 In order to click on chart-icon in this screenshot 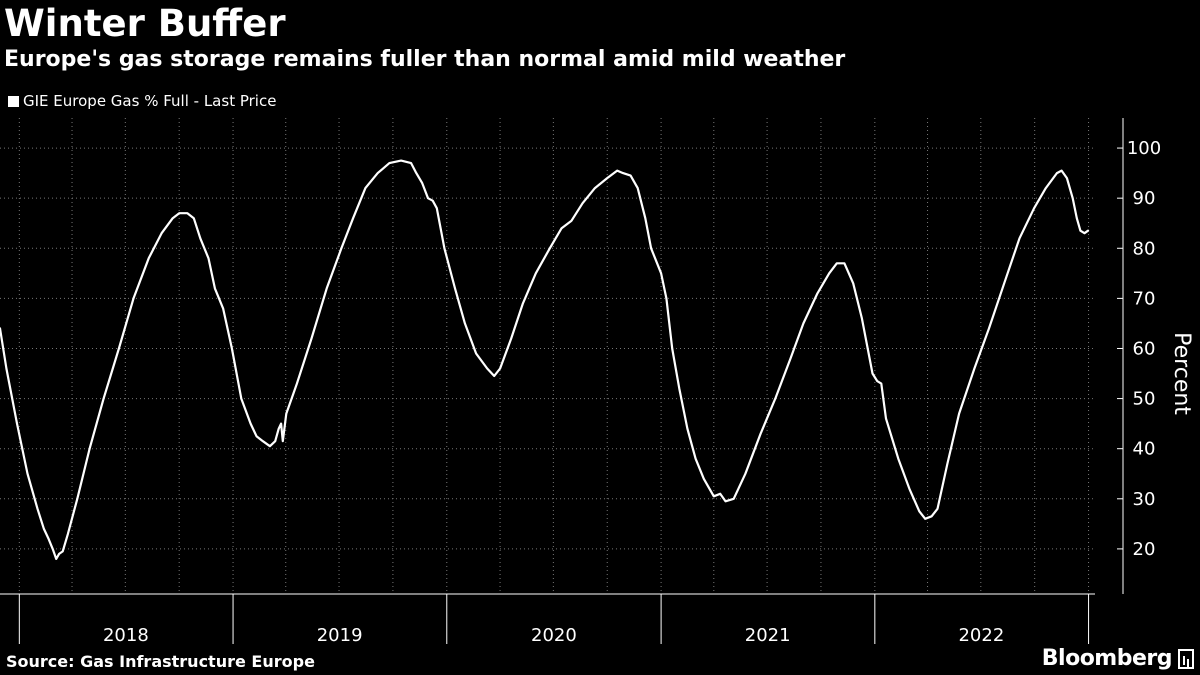, I will do `click(1186, 658)`.